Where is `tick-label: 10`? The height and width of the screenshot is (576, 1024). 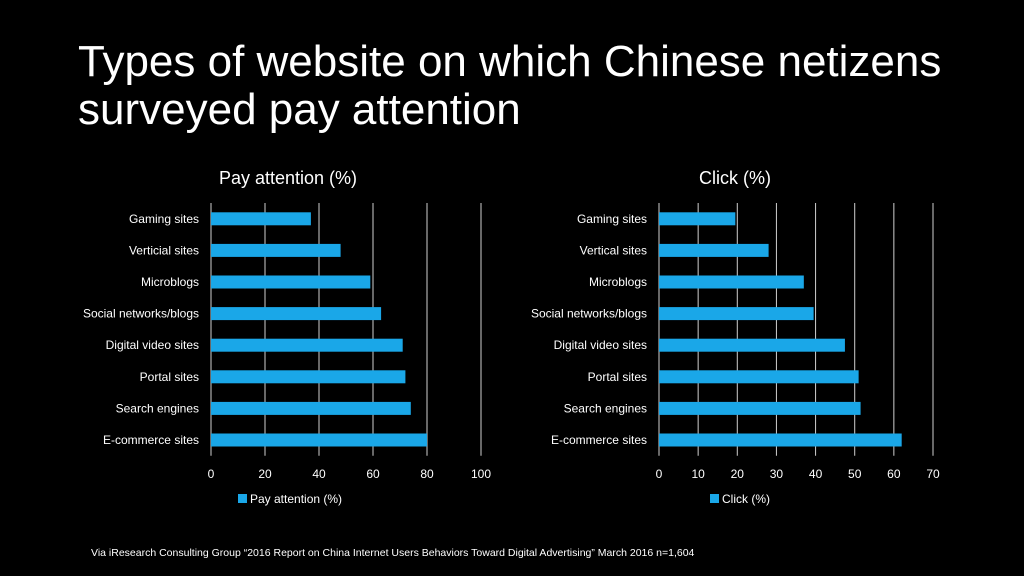
tick-label: 10 is located at coordinates (698, 474).